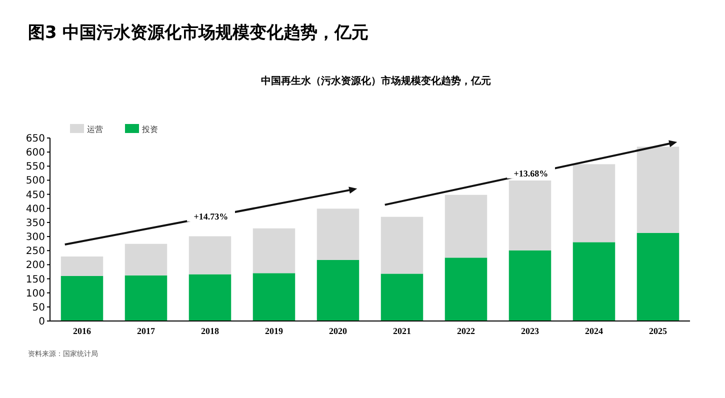 The width and height of the screenshot is (725, 398). Describe the element at coordinates (35, 294) in the screenshot. I see `y-tick-label: 100` at that location.